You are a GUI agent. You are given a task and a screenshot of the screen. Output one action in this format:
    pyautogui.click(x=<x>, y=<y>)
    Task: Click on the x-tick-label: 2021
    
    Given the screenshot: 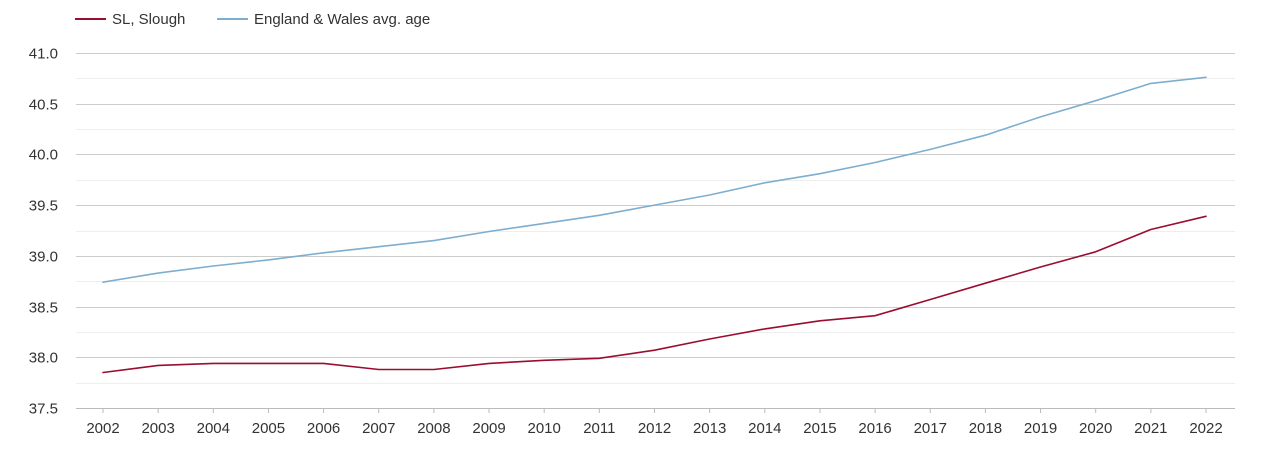 What is the action you would take?
    pyautogui.click(x=1150, y=428)
    